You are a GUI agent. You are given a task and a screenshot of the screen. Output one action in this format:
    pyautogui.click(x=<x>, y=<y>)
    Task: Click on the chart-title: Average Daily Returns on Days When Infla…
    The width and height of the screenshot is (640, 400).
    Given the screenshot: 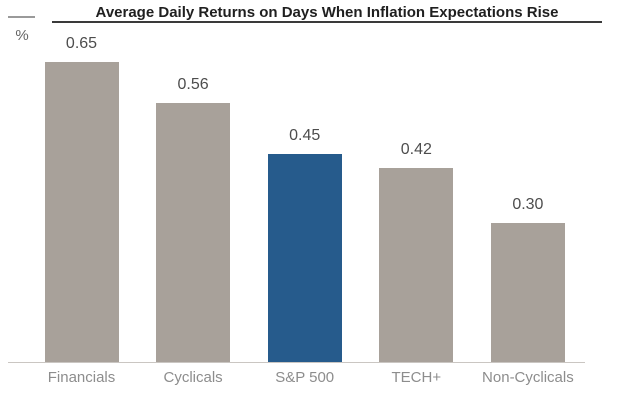 What is the action you would take?
    pyautogui.click(x=327, y=12)
    